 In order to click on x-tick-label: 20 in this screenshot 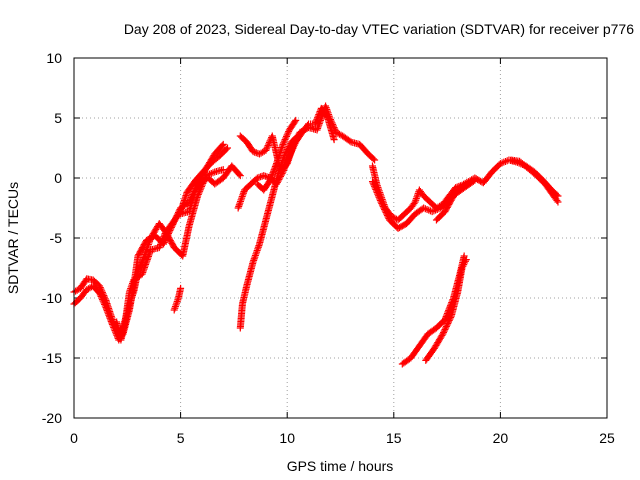, I will do `click(501, 438)`.